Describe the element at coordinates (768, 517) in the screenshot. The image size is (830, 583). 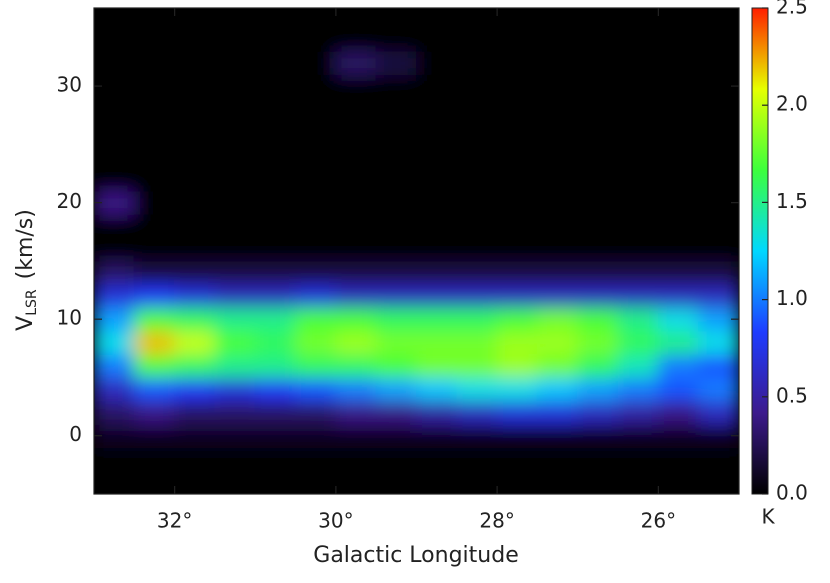
I see `colorbar-label: K` at that location.